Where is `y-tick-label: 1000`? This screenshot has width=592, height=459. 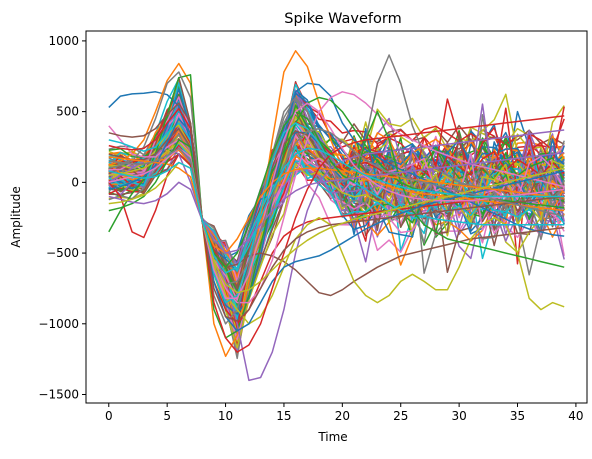 y-tick-label: 1000 is located at coordinates (63, 41).